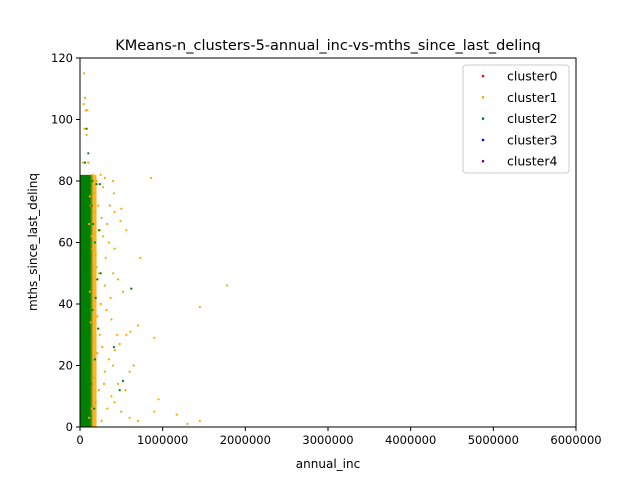 The image size is (640, 480). I want to click on y-axis-label: mths_since_last_delinq, so click(33, 242).